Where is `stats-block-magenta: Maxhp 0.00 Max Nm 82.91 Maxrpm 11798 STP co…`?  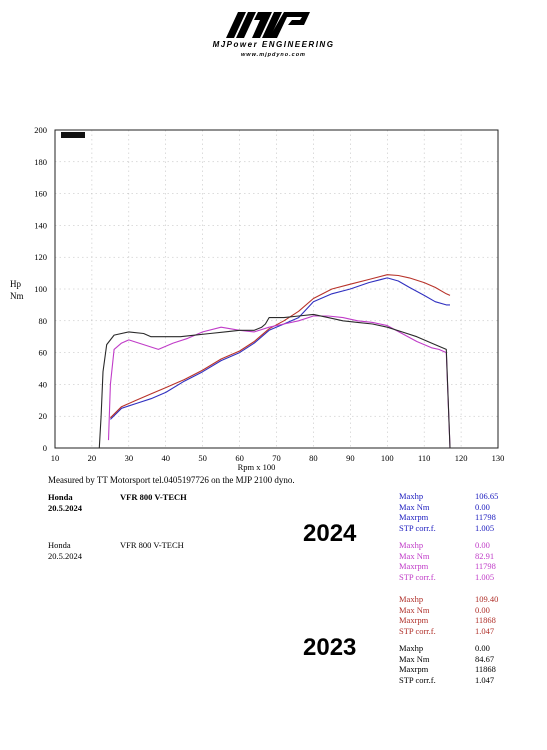
stats-block-magenta: Maxhp 0.00 Max Nm 82.91 Maxrpm 11798 STP co… is located at coordinates (454, 561).